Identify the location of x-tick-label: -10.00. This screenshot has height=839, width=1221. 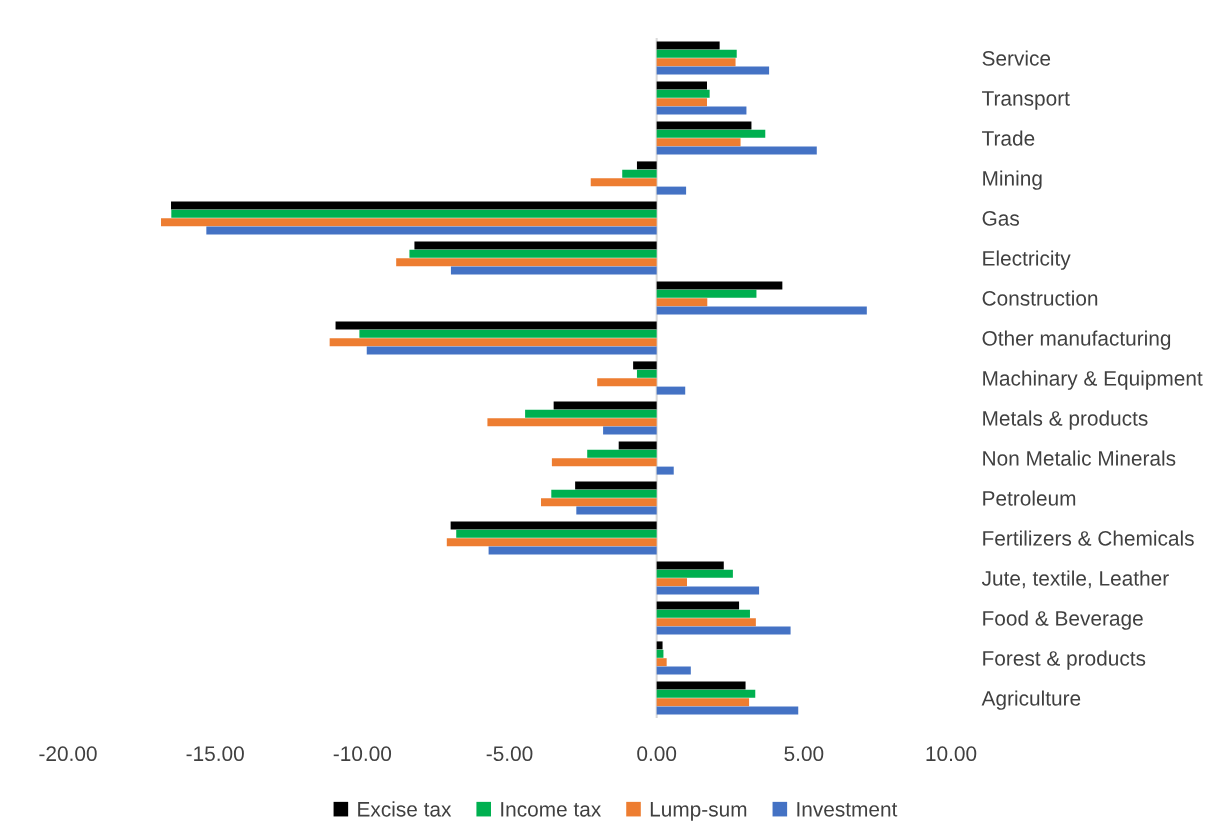
(362, 754).